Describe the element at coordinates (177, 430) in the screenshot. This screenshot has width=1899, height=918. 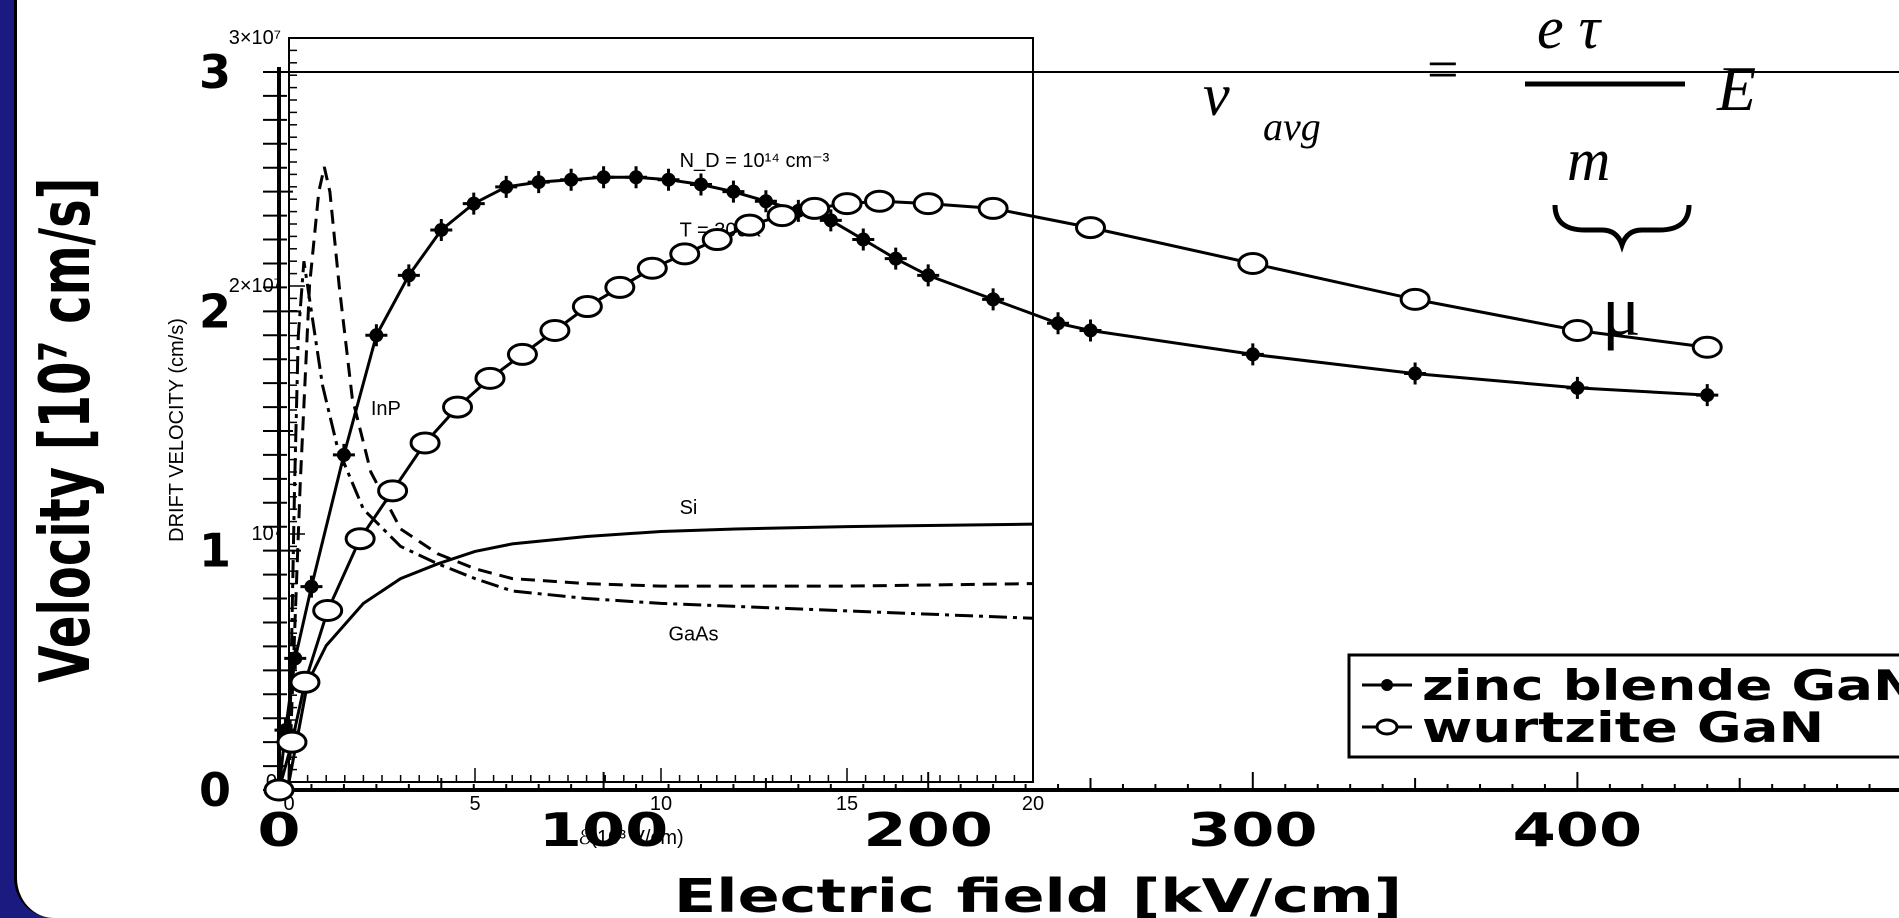
I see `inset-y-axis-label: DRIFT VELOCITY (cm/s)` at that location.